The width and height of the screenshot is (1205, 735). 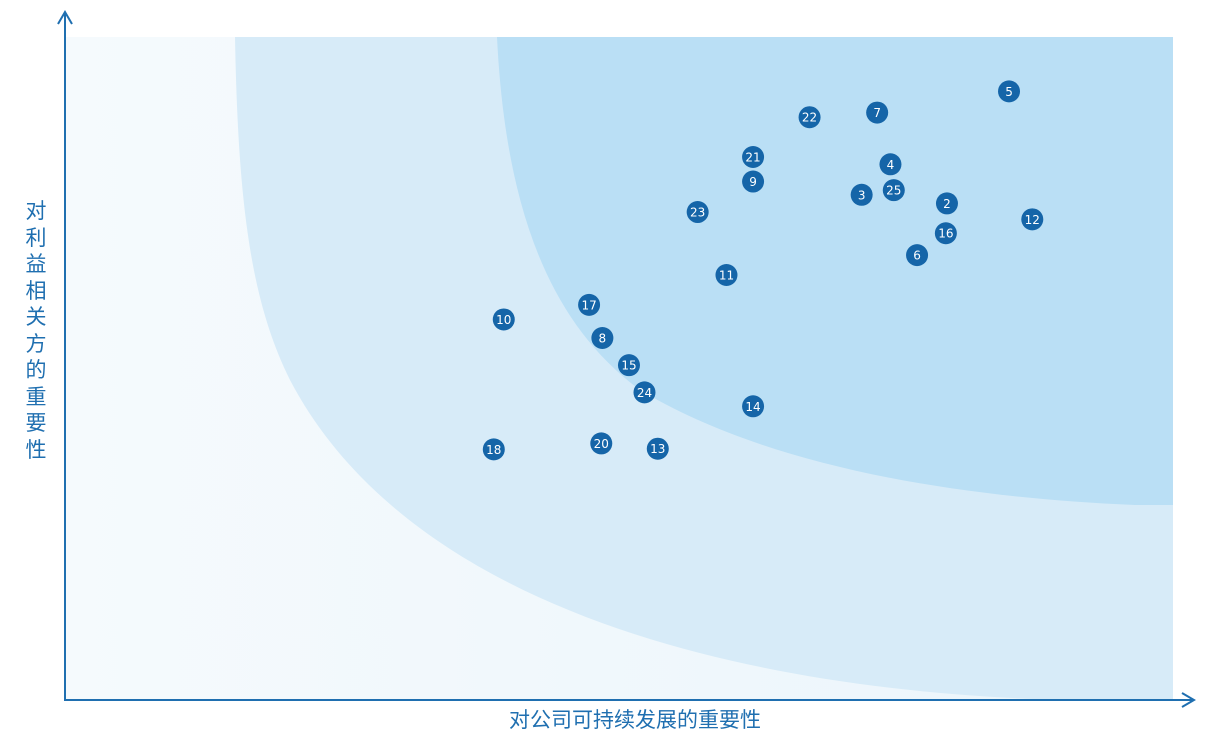 What do you see at coordinates (36, 237) in the screenshot?
I see `y-axis-label-char: 利` at bounding box center [36, 237].